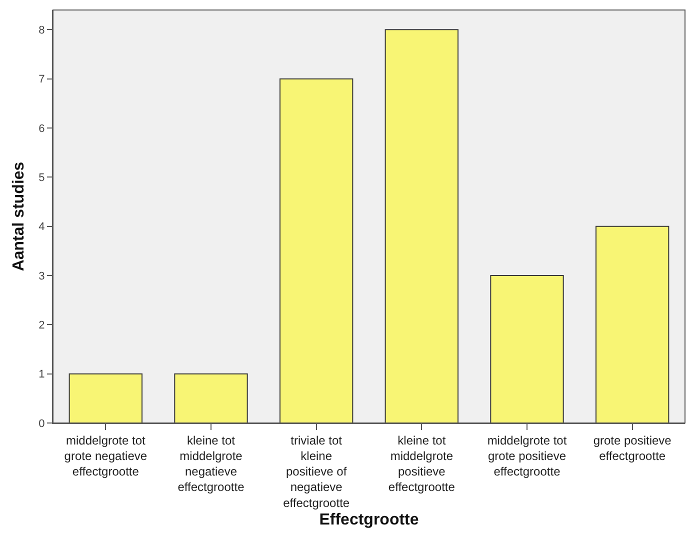 The height and width of the screenshot is (536, 691). Describe the element at coordinates (316, 471) in the screenshot. I see `x-tick-label: triviale tot kleine positieve of negatieve effectgrootte` at that location.